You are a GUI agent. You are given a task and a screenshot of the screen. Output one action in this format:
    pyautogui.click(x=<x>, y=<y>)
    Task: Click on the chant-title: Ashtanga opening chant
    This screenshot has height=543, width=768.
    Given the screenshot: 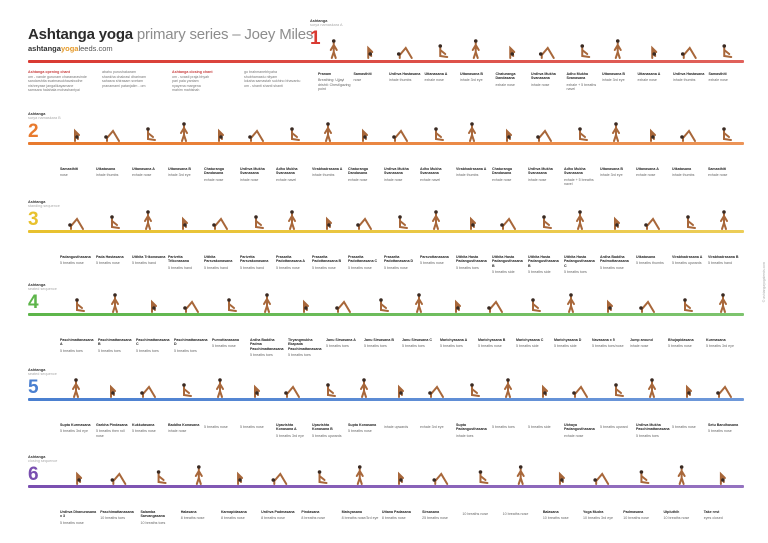 What is the action you would take?
    pyautogui.click(x=49, y=72)
    